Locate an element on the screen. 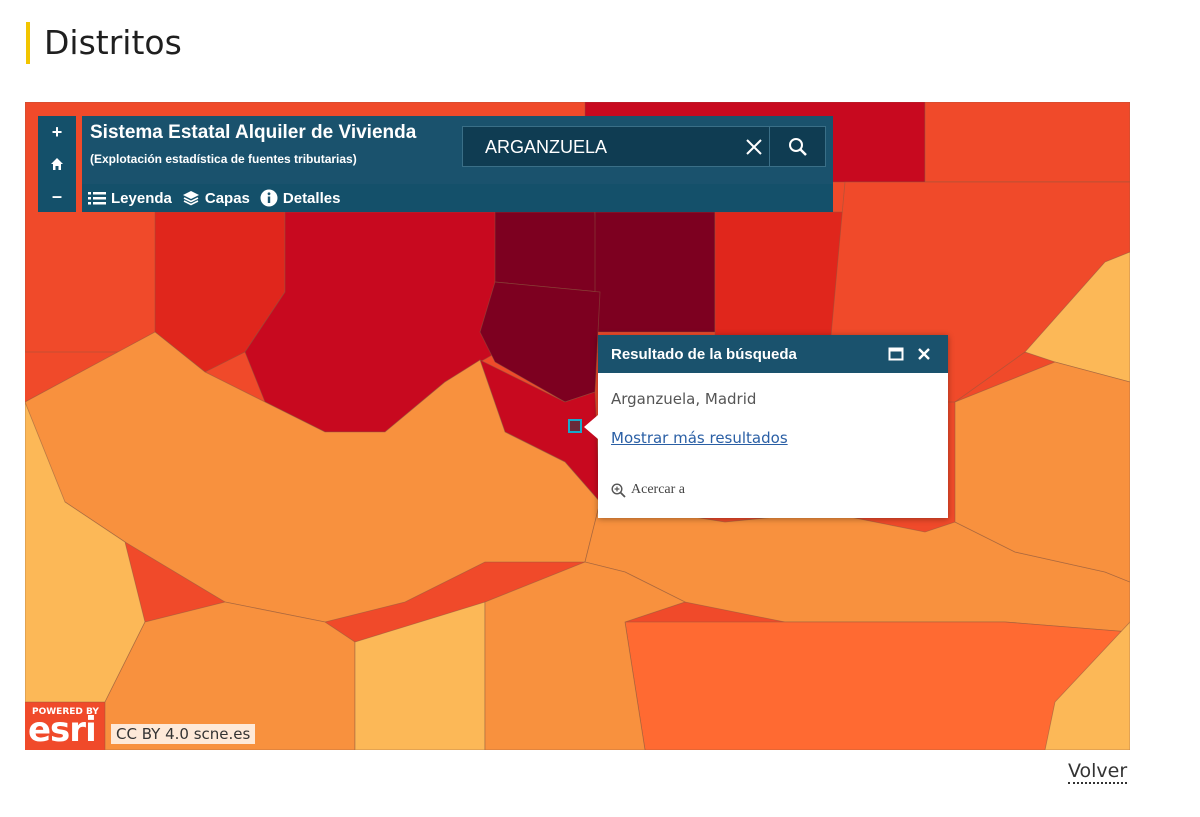  close-icon is located at coordinates (924, 354).